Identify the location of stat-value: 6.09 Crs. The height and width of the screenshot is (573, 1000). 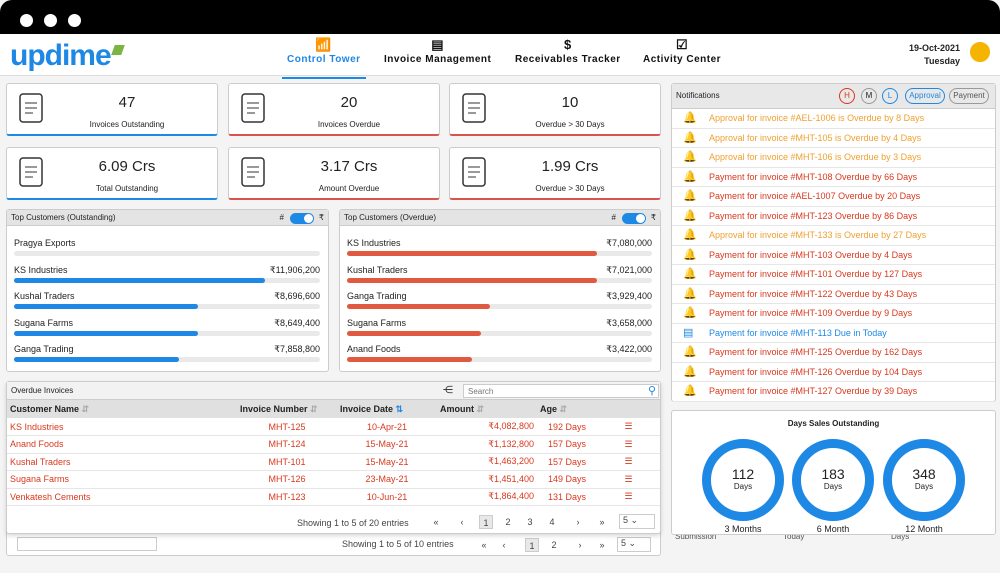
(127, 166).